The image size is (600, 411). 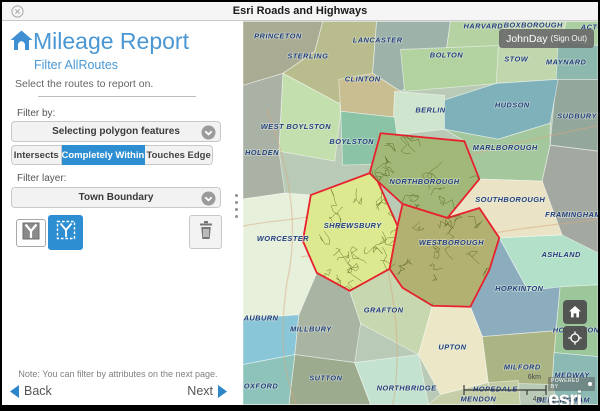 I want to click on highway-line, so click(x=281, y=257).